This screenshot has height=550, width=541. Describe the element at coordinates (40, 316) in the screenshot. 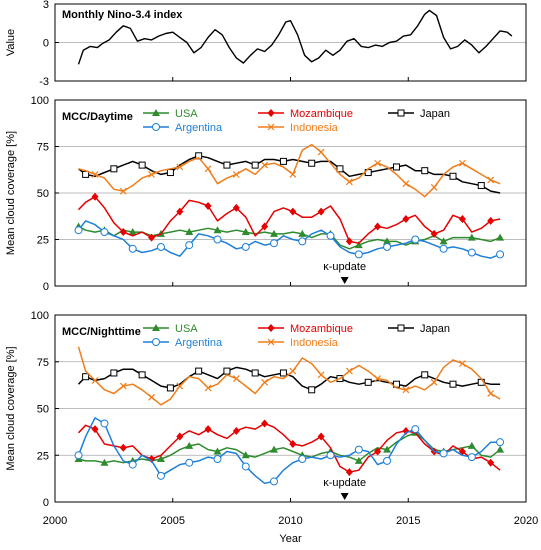

I see `y-tick-label: 100` at that location.